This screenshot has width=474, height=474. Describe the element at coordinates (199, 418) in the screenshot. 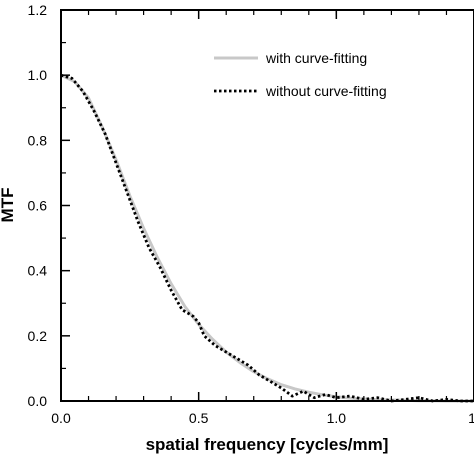

I see `x-tick-label: 0.5` at that location.